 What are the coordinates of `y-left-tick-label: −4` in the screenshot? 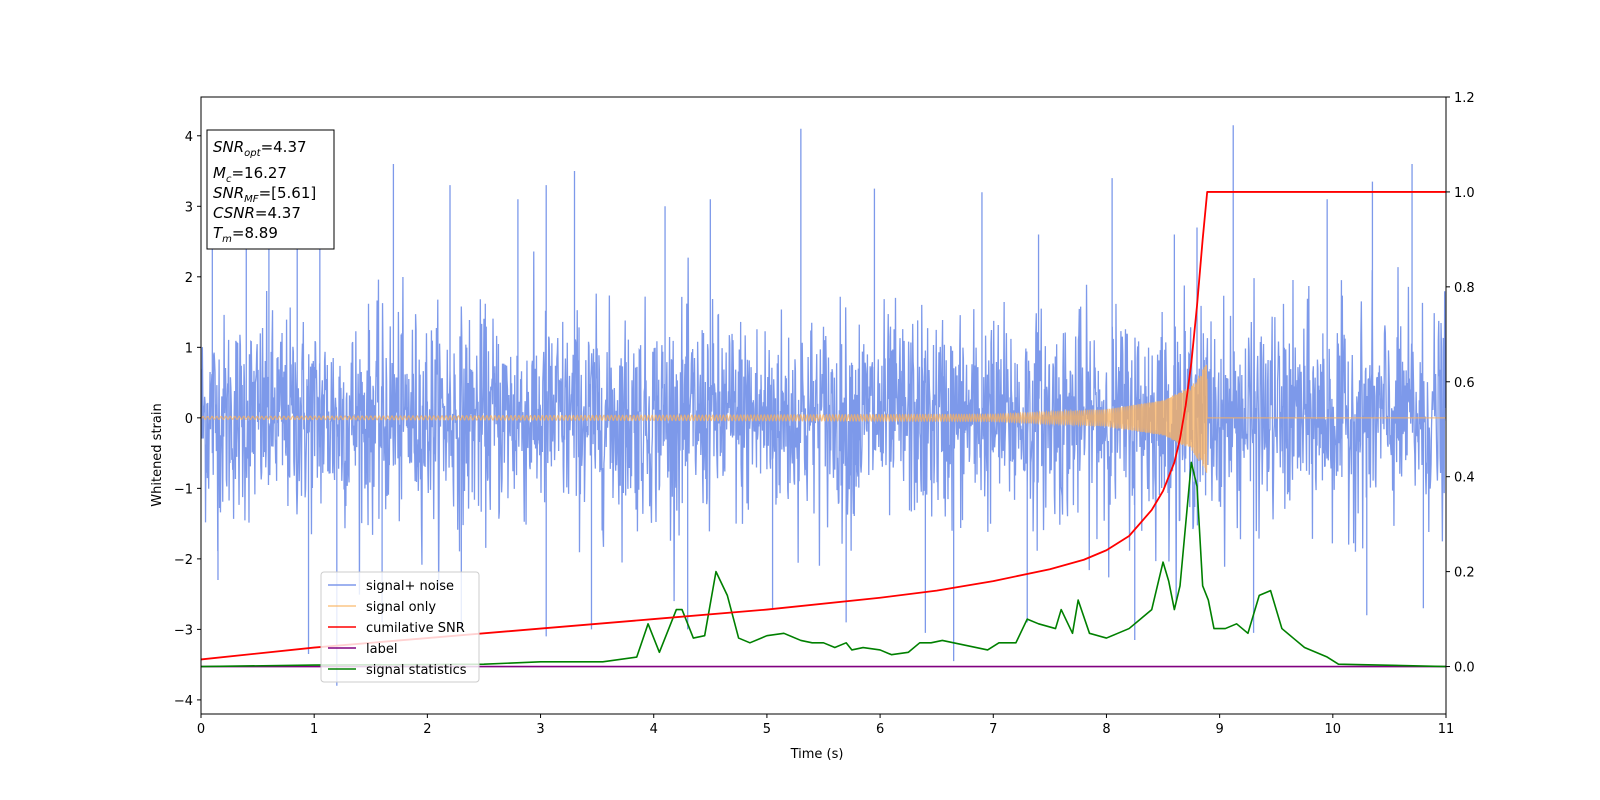 It's located at (183, 701).